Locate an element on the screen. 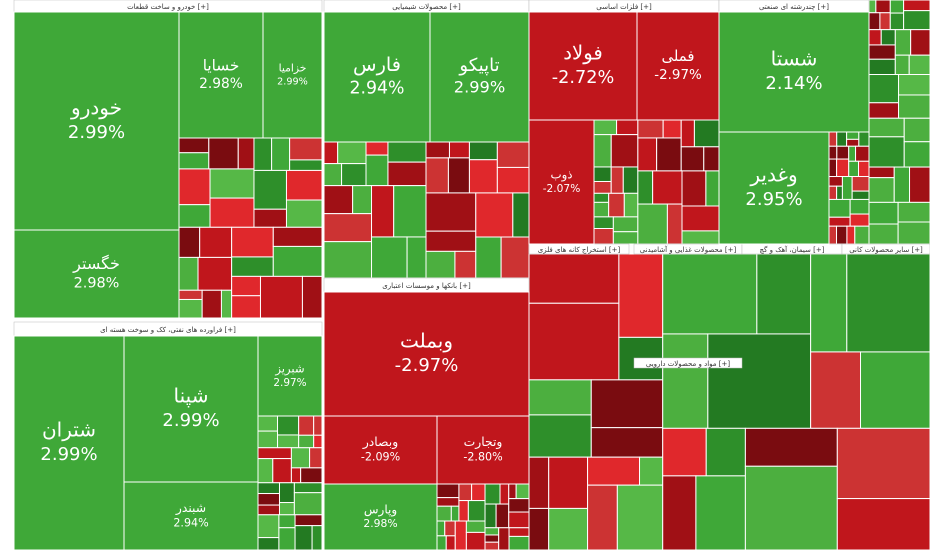  stock-change: 2.98% is located at coordinates (380, 523).